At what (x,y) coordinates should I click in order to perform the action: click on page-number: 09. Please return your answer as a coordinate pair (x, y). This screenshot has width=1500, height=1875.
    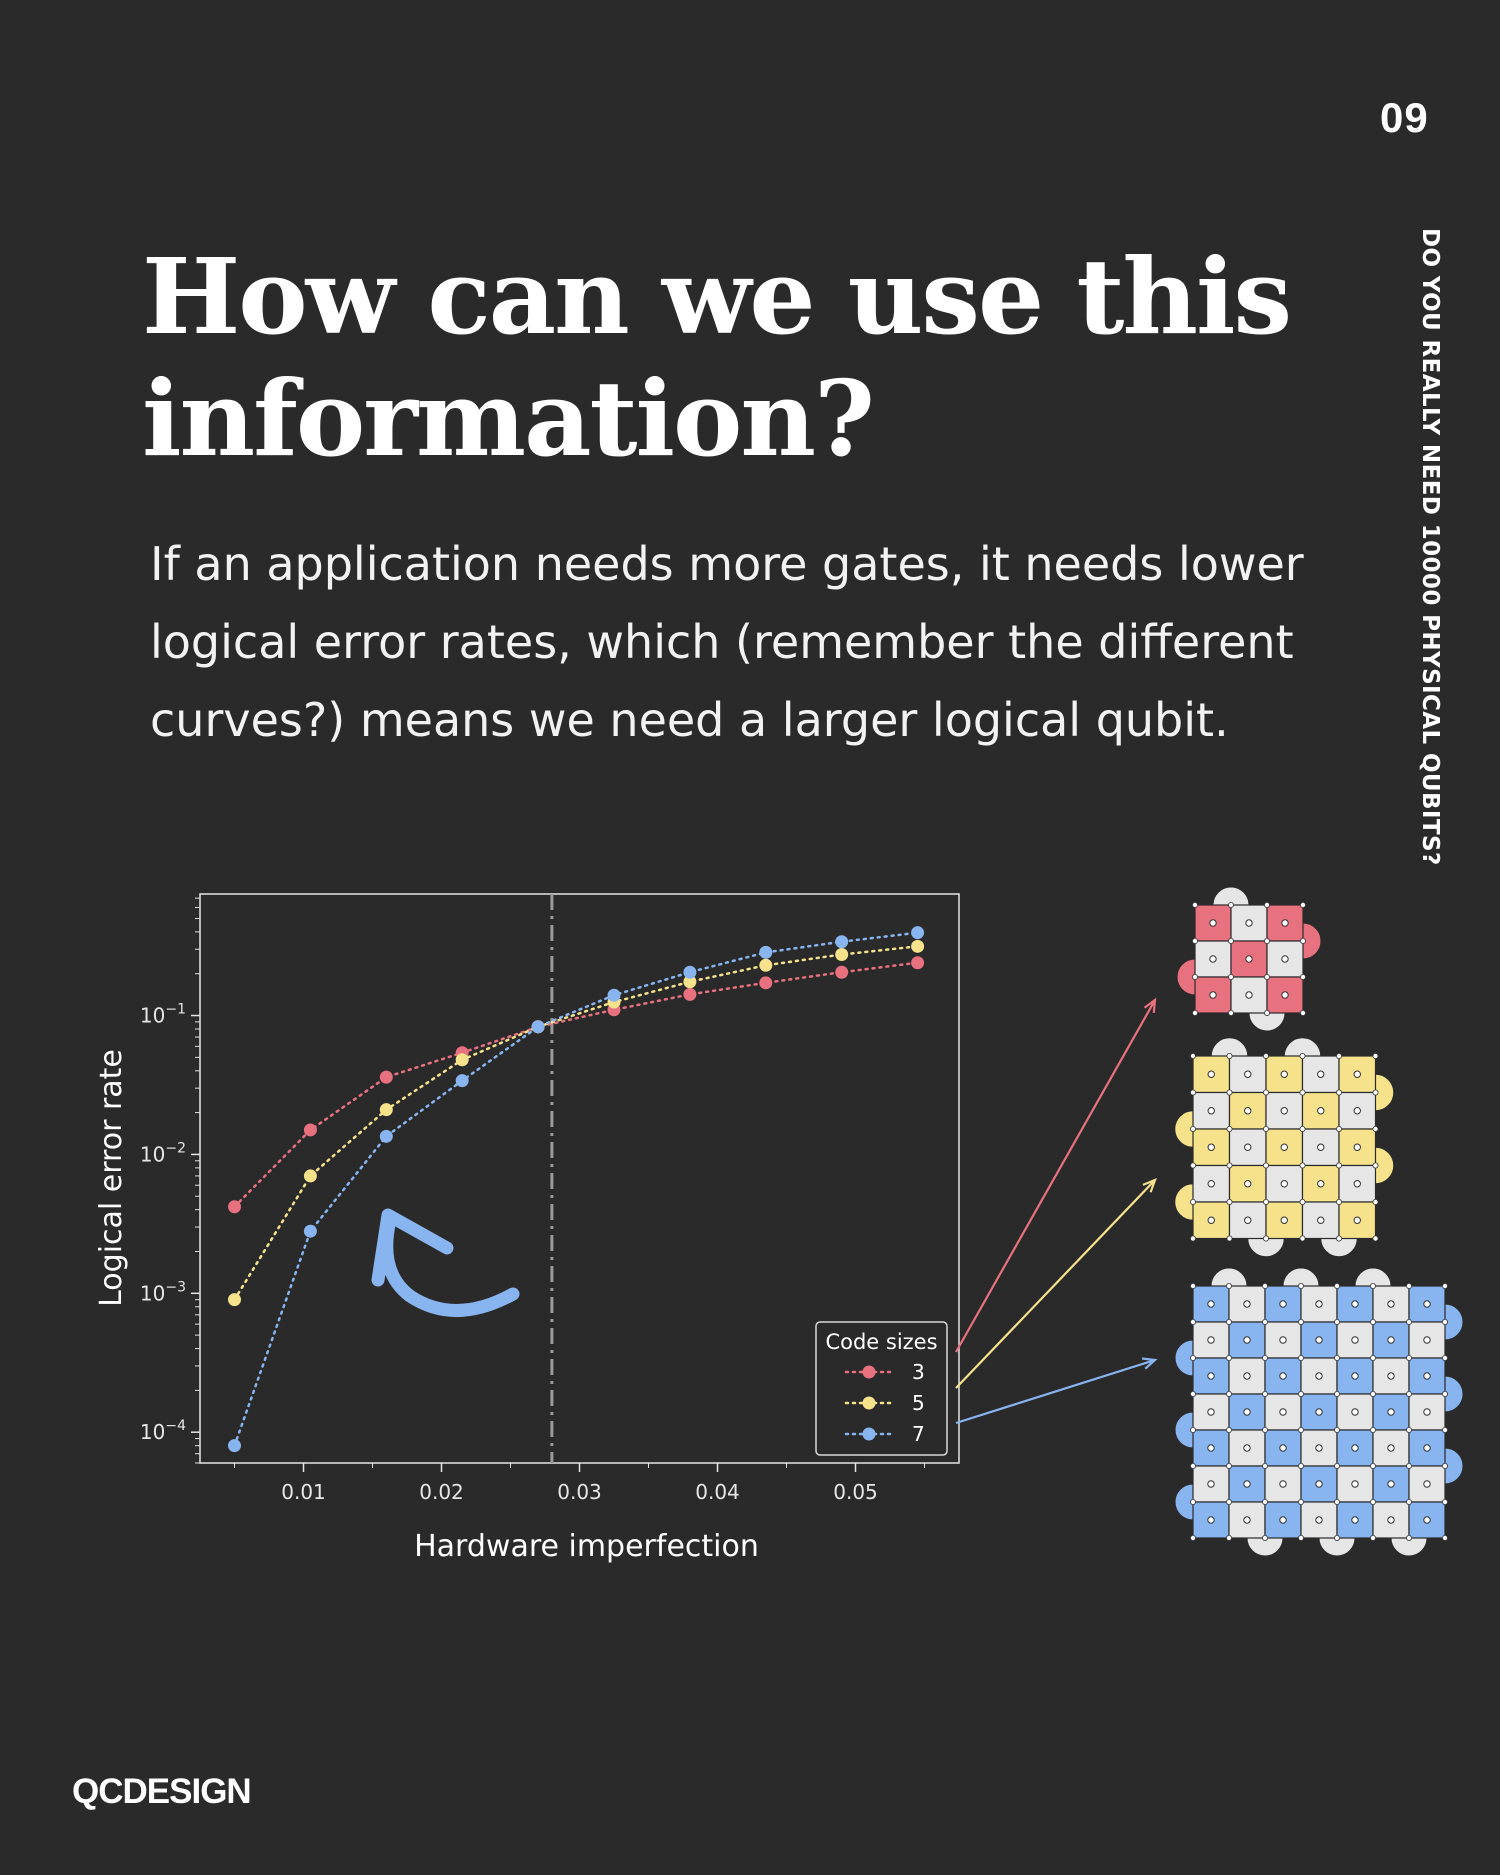
    Looking at the image, I should click on (1404, 117).